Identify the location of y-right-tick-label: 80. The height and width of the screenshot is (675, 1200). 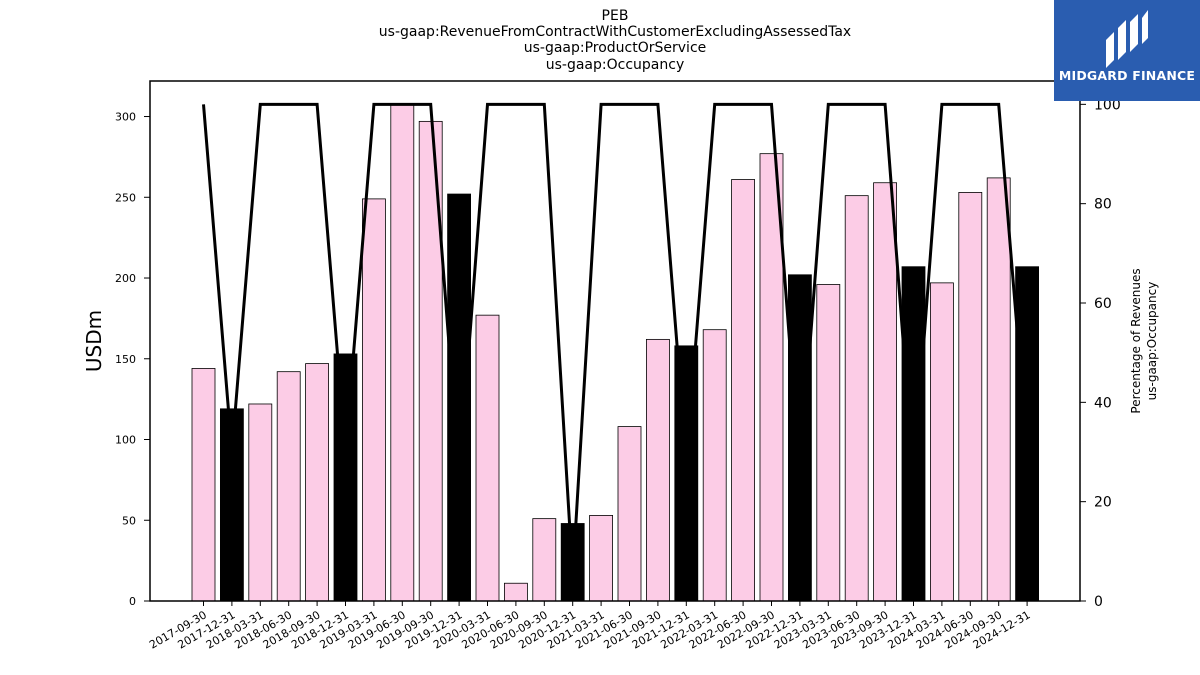
(1103, 205).